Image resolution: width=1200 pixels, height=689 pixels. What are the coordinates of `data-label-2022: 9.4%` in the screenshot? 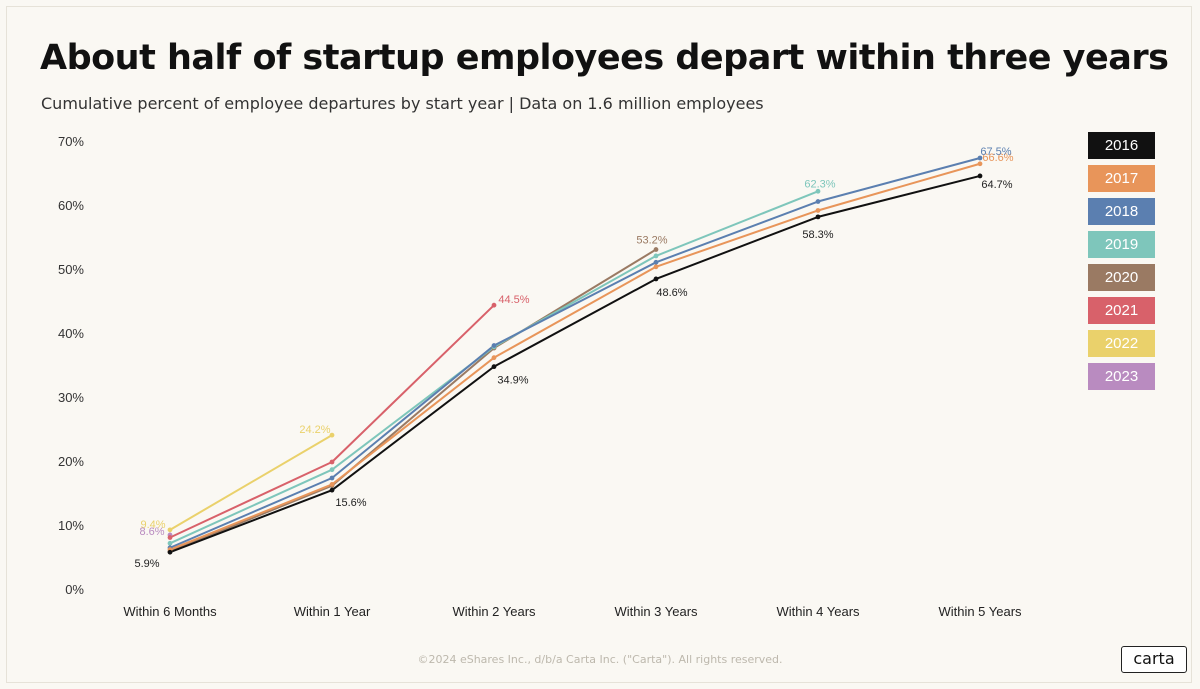 It's located at (152, 525).